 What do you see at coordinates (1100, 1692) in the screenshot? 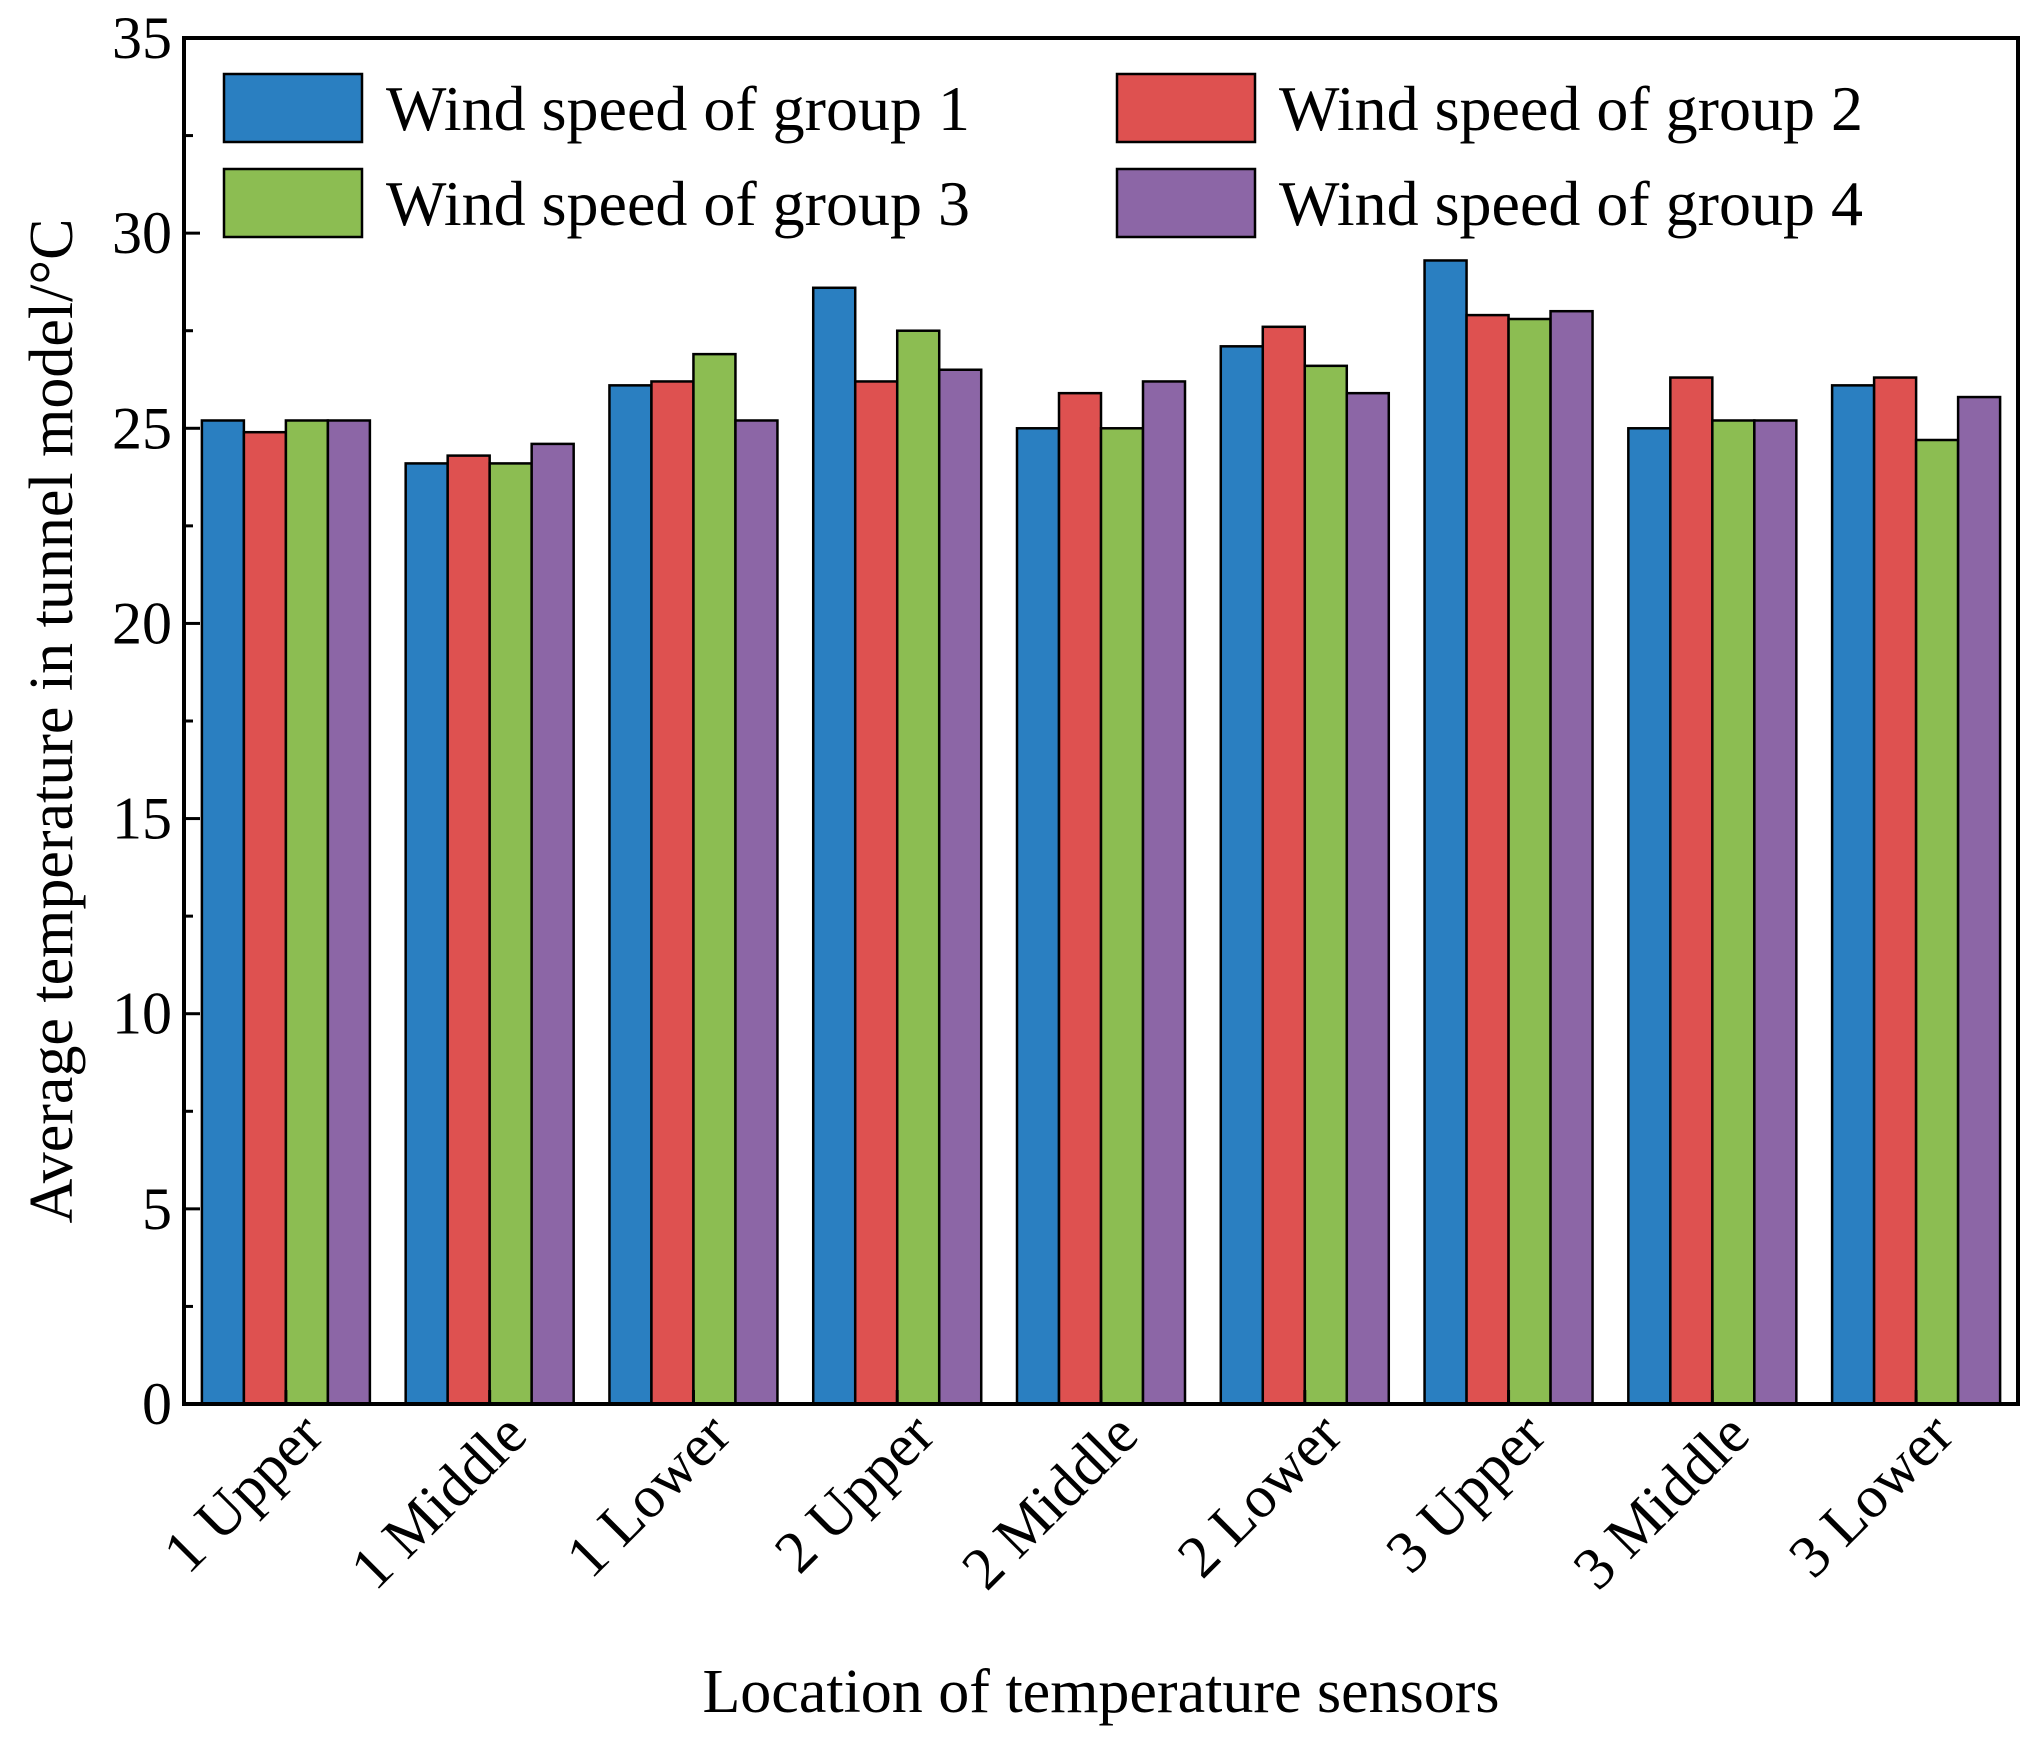
I see `x-axis-title: Location of temperature sensors` at bounding box center [1100, 1692].